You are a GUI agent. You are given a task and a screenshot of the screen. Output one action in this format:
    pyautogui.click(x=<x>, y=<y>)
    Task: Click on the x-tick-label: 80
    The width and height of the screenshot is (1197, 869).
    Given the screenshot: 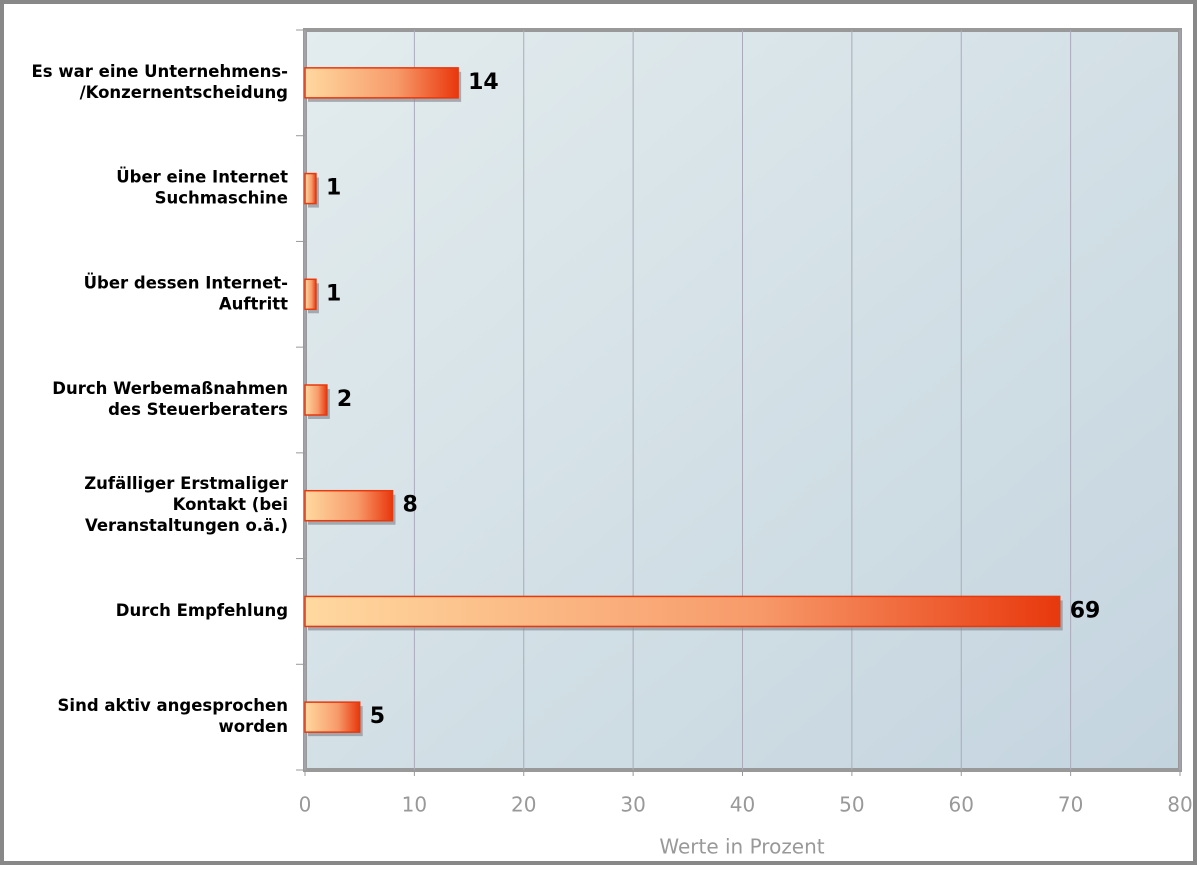 What is the action you would take?
    pyautogui.click(x=1179, y=805)
    